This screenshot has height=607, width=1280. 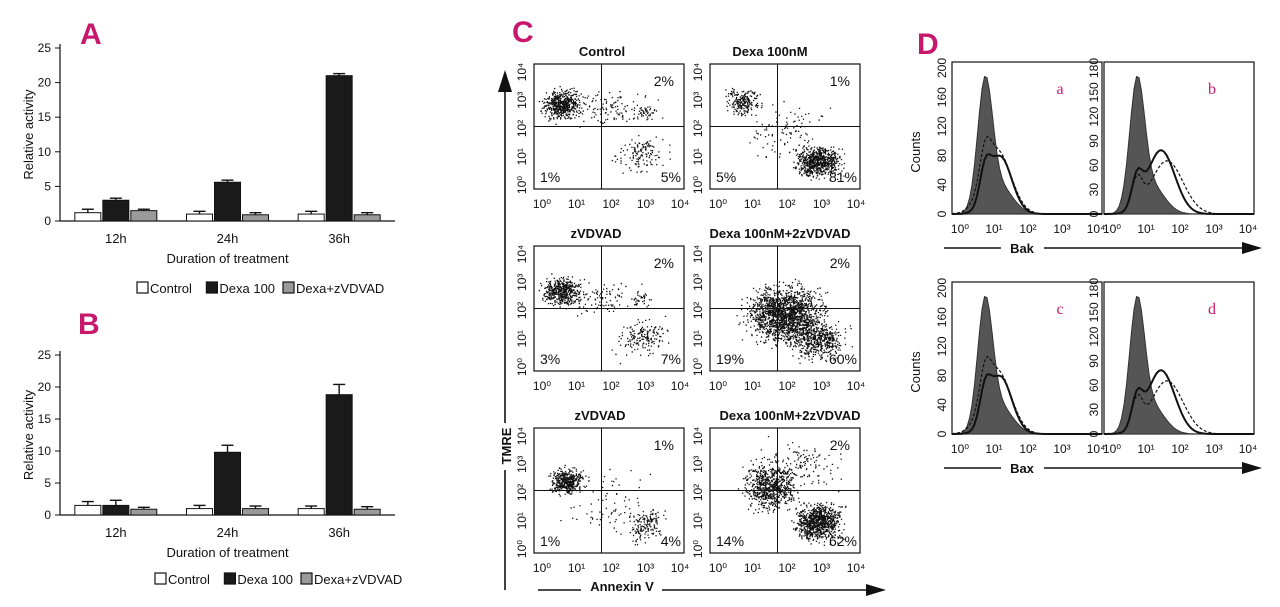 What do you see at coordinates (928, 44) in the screenshot?
I see `panel-letter-D: D` at bounding box center [928, 44].